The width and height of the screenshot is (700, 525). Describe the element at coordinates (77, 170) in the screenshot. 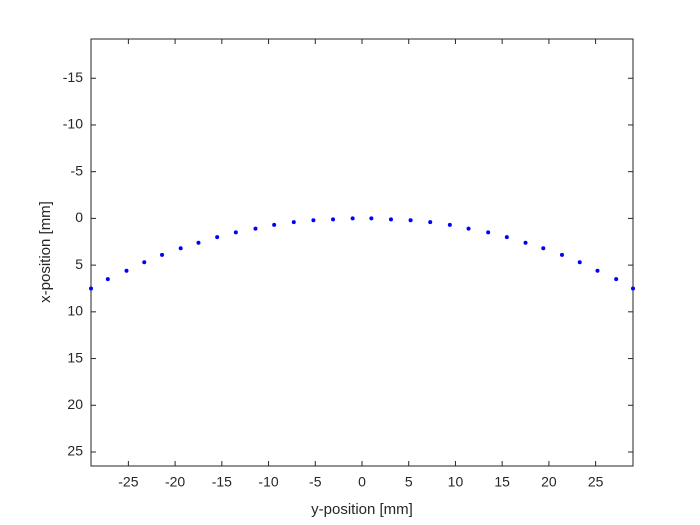

I see `y-tick-label: -5` at that location.